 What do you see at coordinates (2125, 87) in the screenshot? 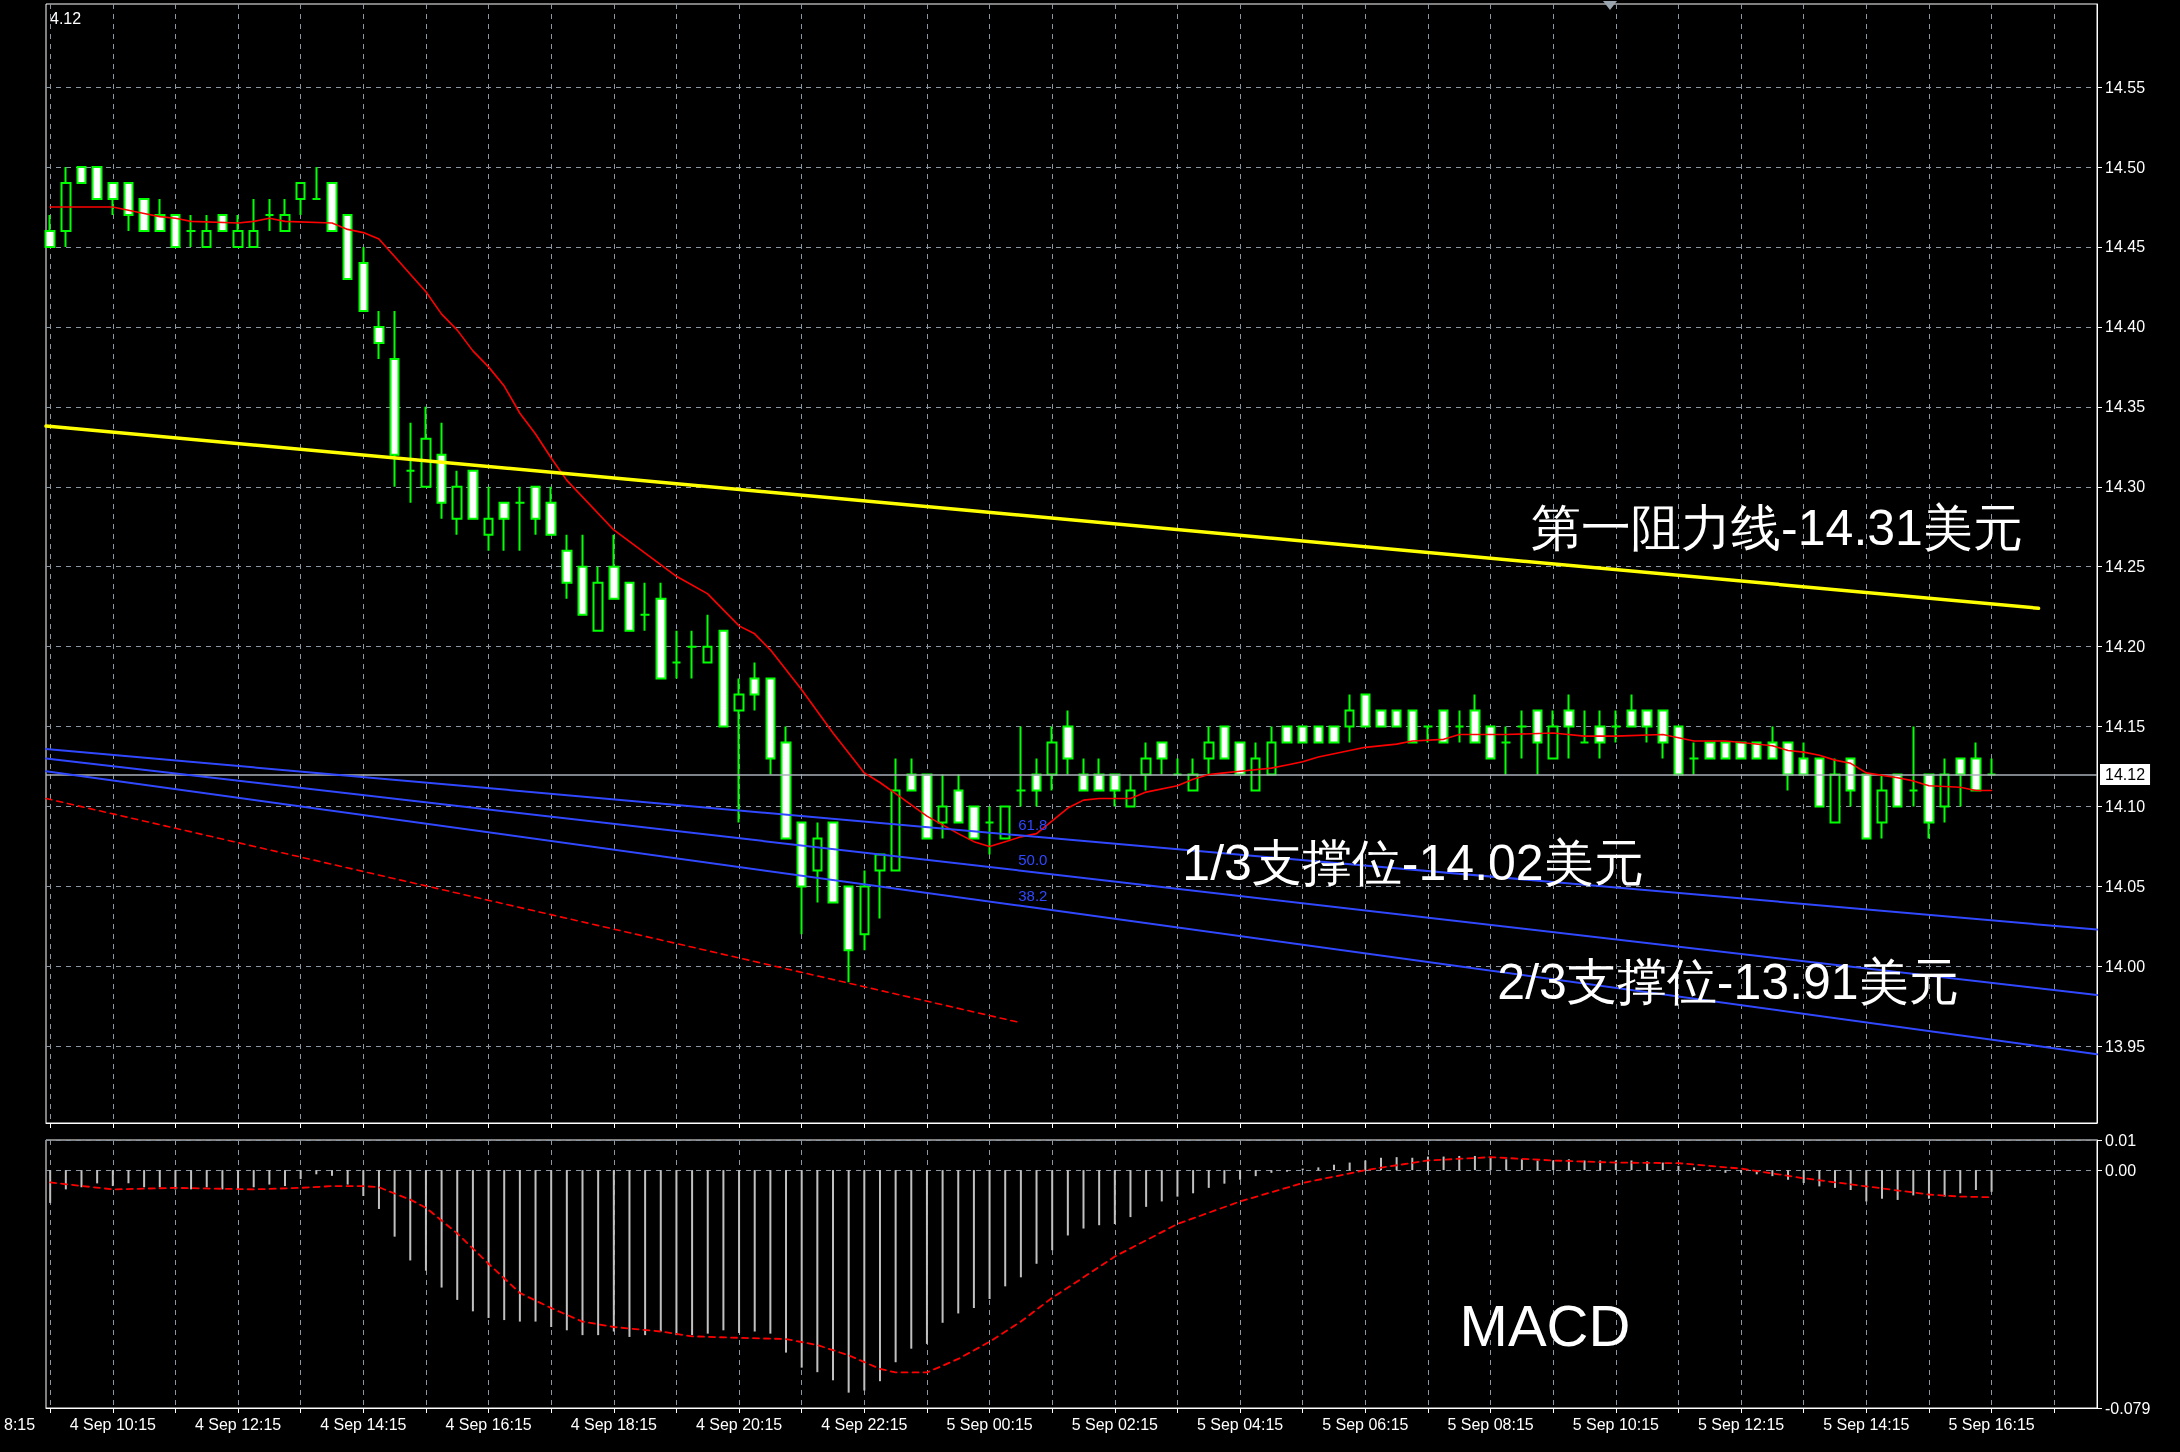
I see `y-tick-label: 14.55` at bounding box center [2125, 87].